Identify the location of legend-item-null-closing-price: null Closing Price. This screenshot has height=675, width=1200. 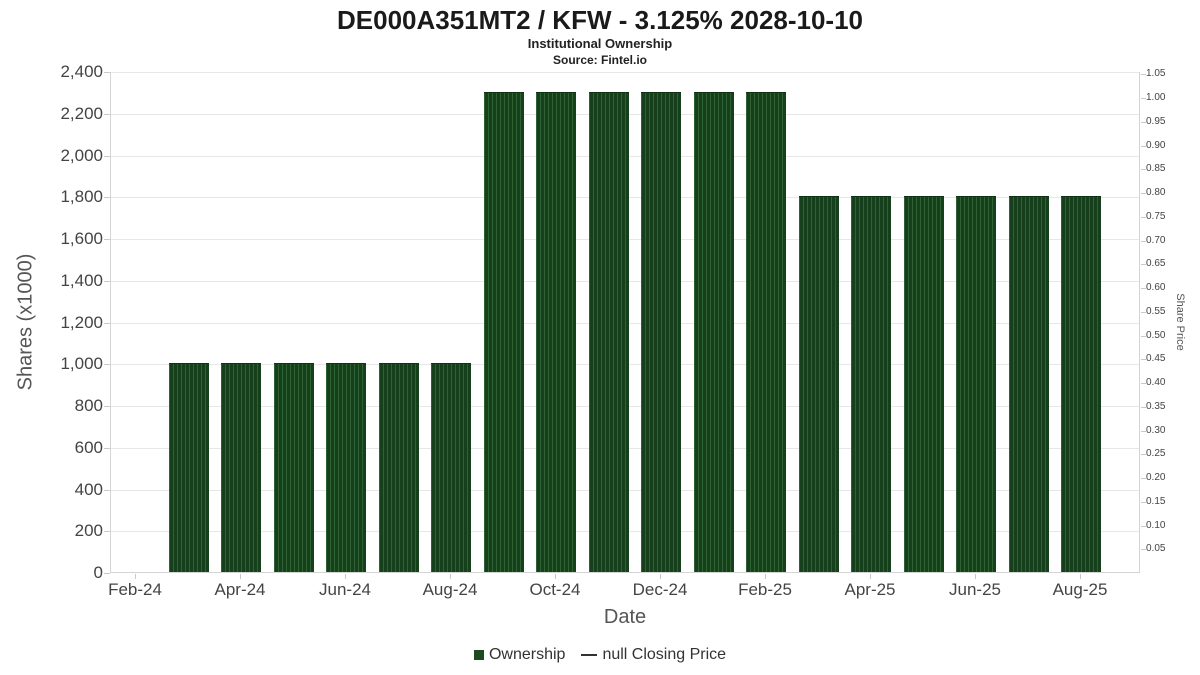
(653, 655).